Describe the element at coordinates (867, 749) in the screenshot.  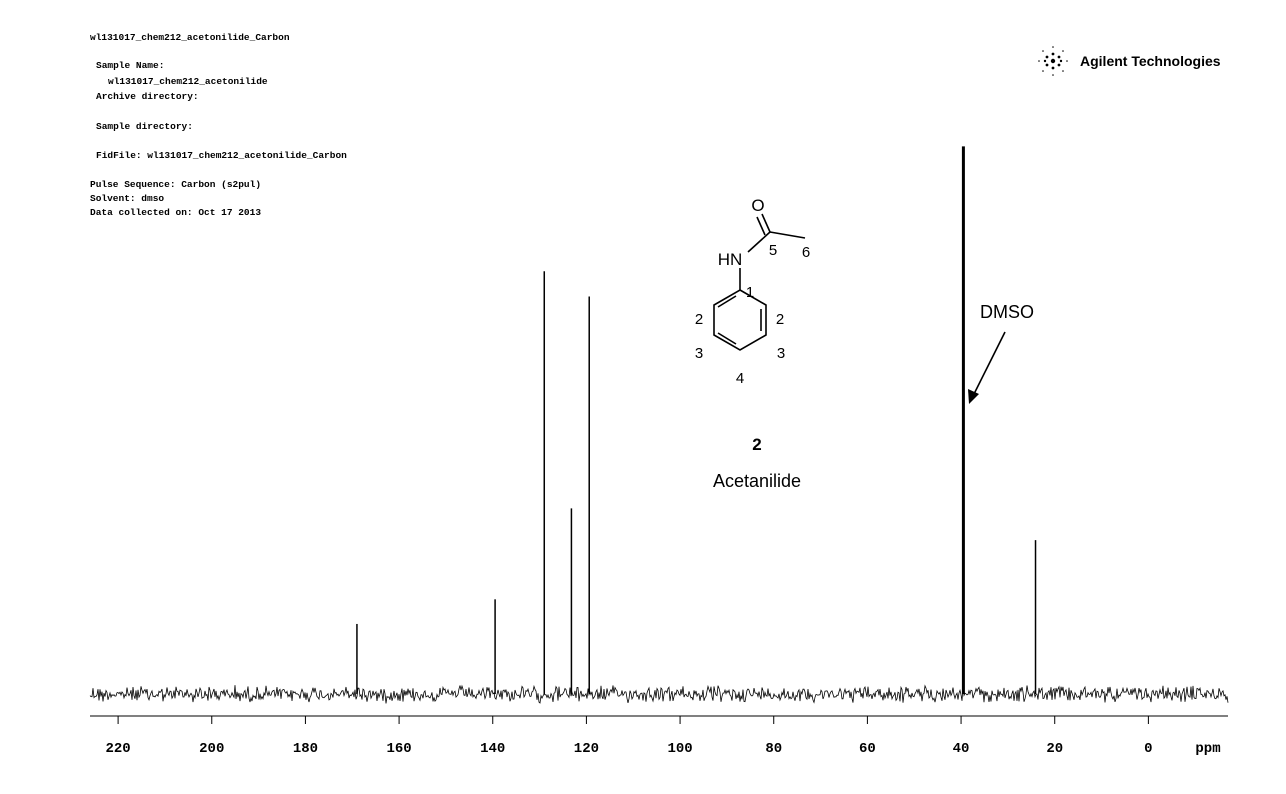
I see `x-tick-label: 60` at that location.